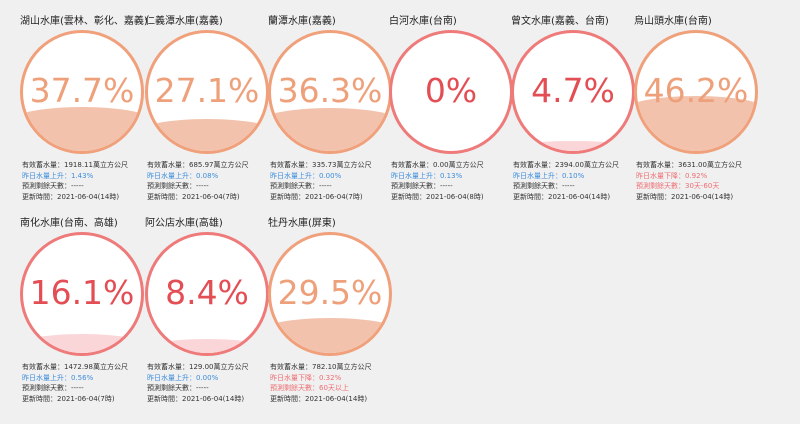 This screenshot has height=424, width=800. What do you see at coordinates (58, 377) in the screenshot?
I see `change-text: 昨日水量上升：0.56%` at bounding box center [58, 377].